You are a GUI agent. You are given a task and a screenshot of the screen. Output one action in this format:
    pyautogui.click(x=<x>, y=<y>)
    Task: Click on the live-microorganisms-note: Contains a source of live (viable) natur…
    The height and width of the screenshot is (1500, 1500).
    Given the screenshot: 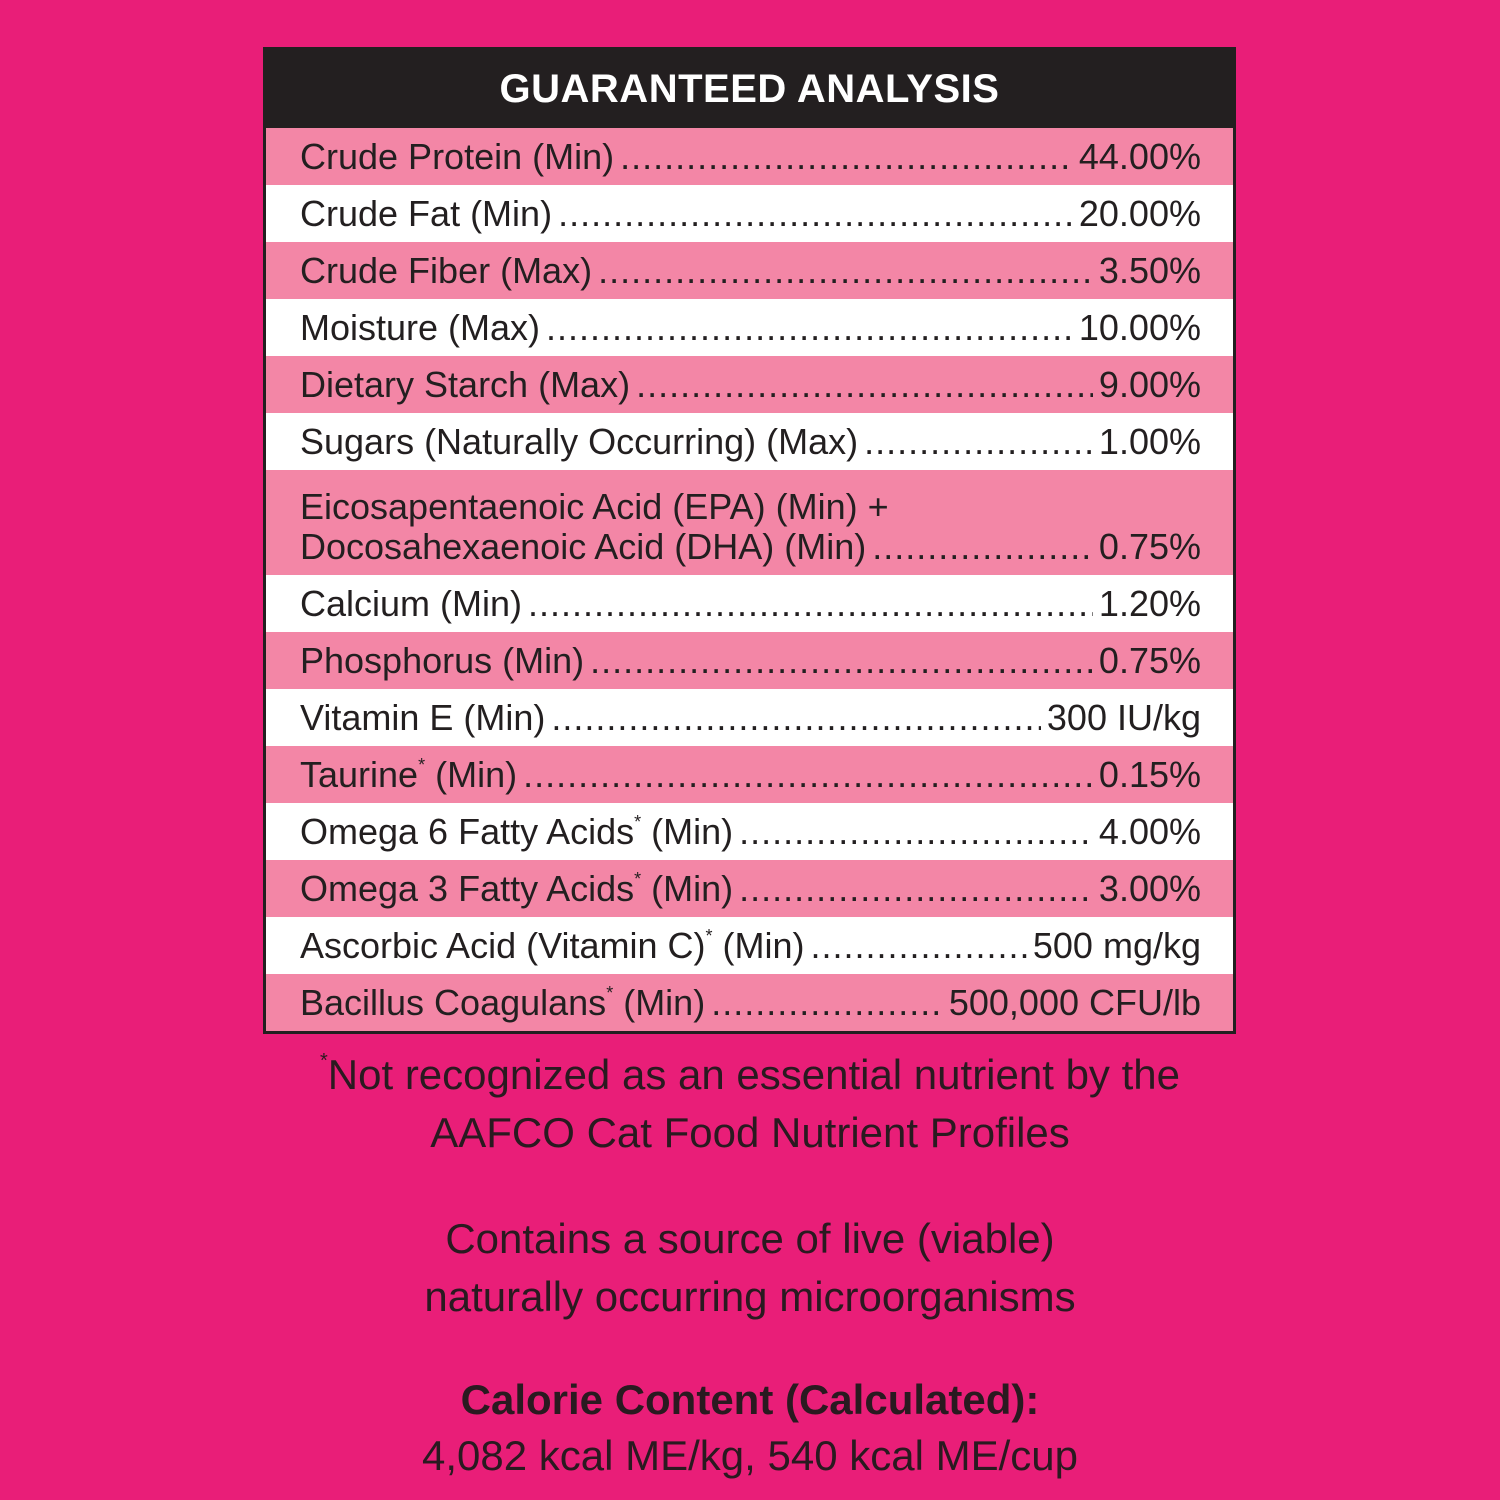 What is the action you would take?
    pyautogui.click(x=750, y=1268)
    